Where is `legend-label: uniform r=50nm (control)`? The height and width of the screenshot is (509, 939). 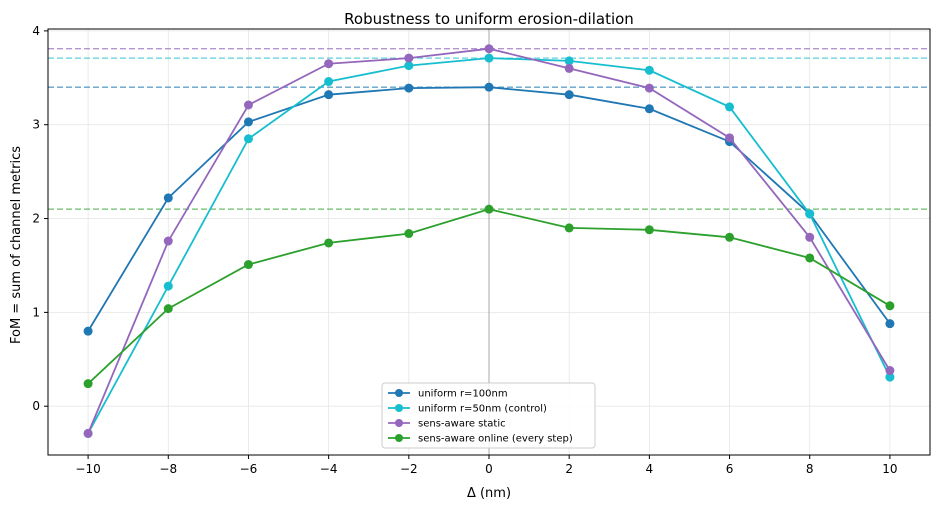
legend-label: uniform r=50nm (control) is located at coordinates (482, 409).